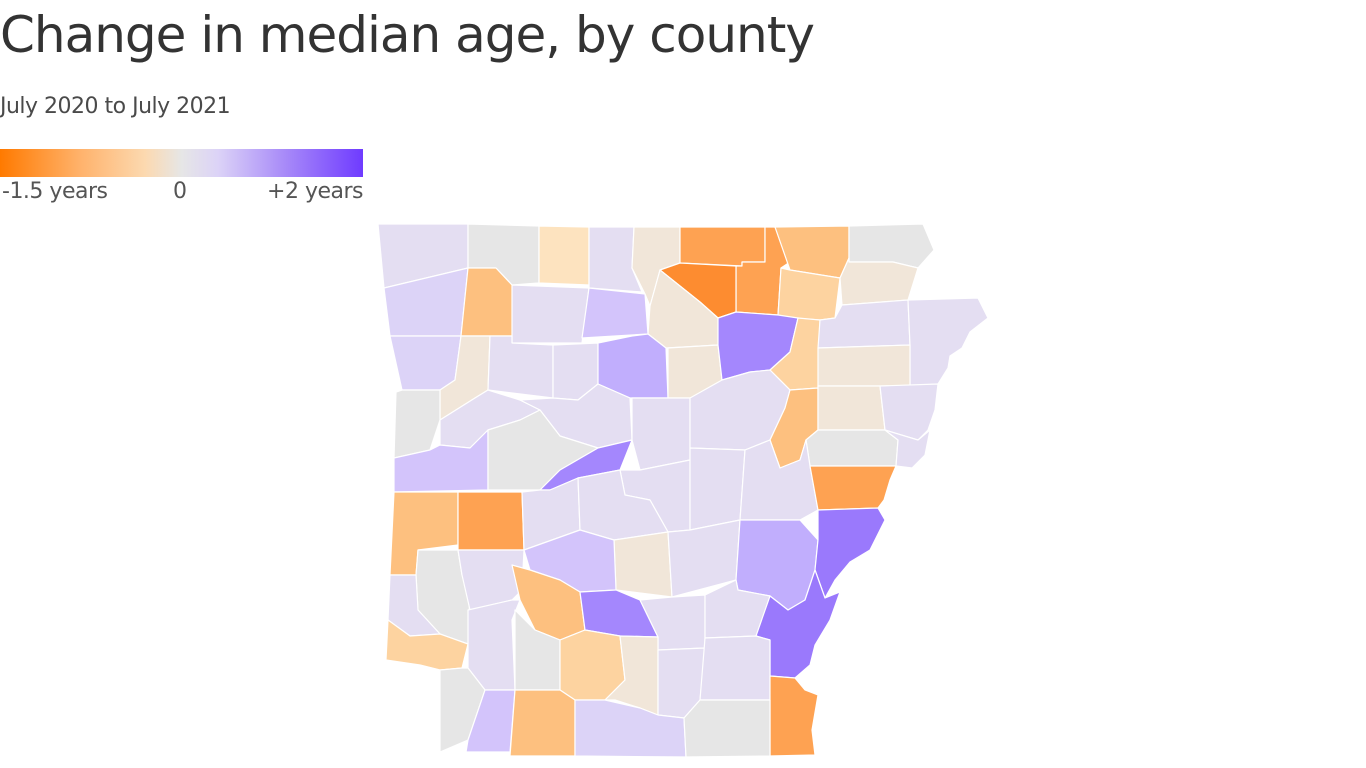 Image resolution: width=1366 pixels, height=768 pixels. Describe the element at coordinates (181, 163) in the screenshot. I see `legend-gradient-bar` at that location.